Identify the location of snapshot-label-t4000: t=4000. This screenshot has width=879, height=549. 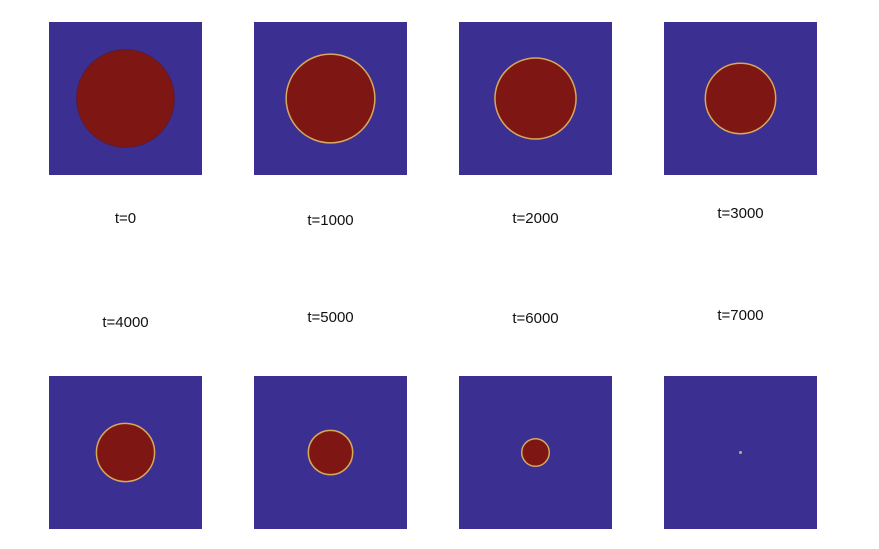
(125, 322).